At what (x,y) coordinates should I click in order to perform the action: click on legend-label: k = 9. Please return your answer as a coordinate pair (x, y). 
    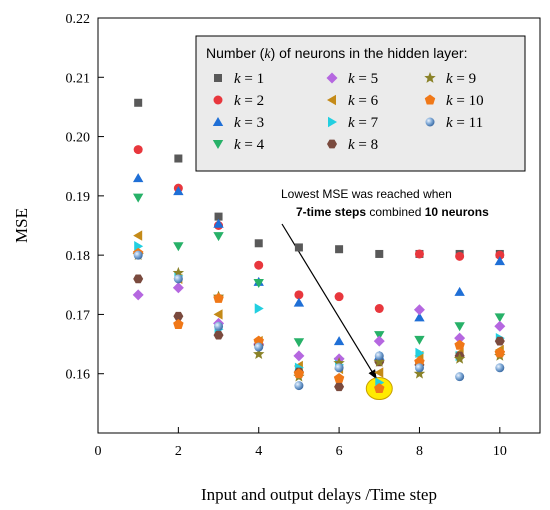
    Looking at the image, I should click on (461, 79).